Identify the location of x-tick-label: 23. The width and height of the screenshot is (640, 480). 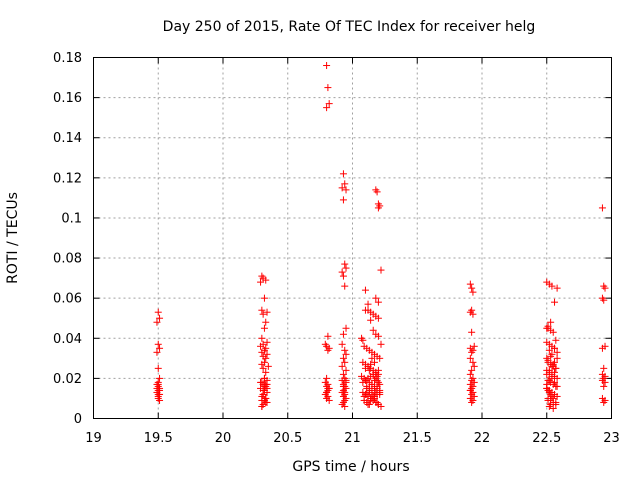
(611, 438).